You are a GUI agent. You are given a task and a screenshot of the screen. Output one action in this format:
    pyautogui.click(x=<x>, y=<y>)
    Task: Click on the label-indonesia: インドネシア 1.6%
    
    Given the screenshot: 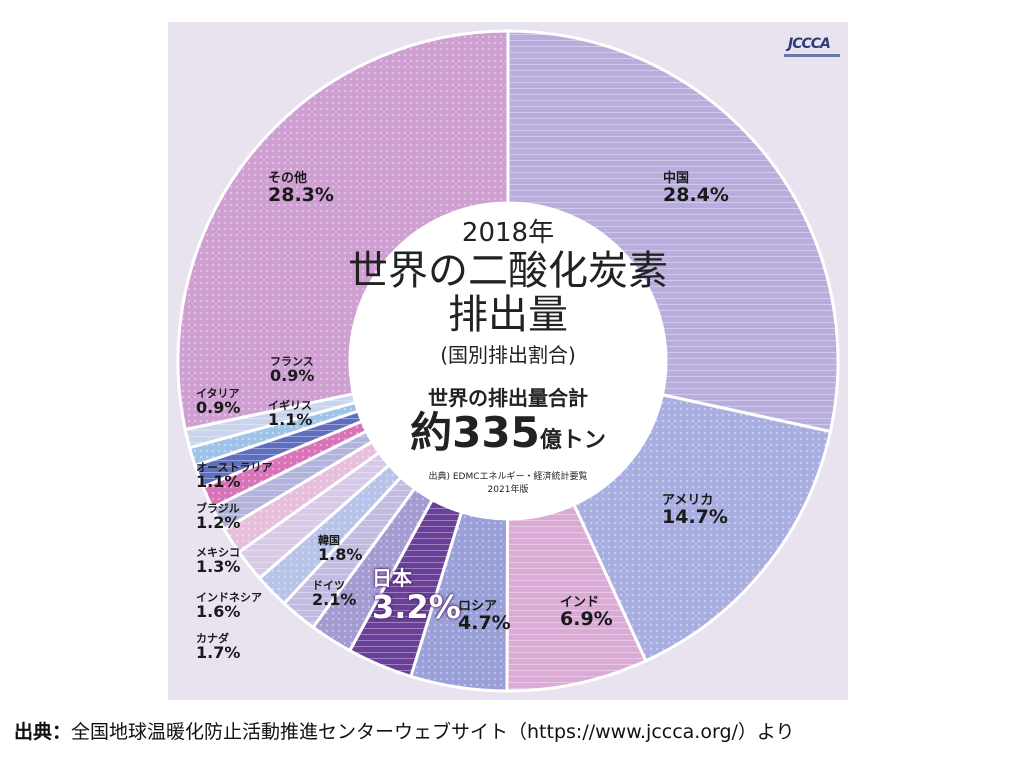 What is the action you would take?
    pyautogui.click(x=229, y=606)
    